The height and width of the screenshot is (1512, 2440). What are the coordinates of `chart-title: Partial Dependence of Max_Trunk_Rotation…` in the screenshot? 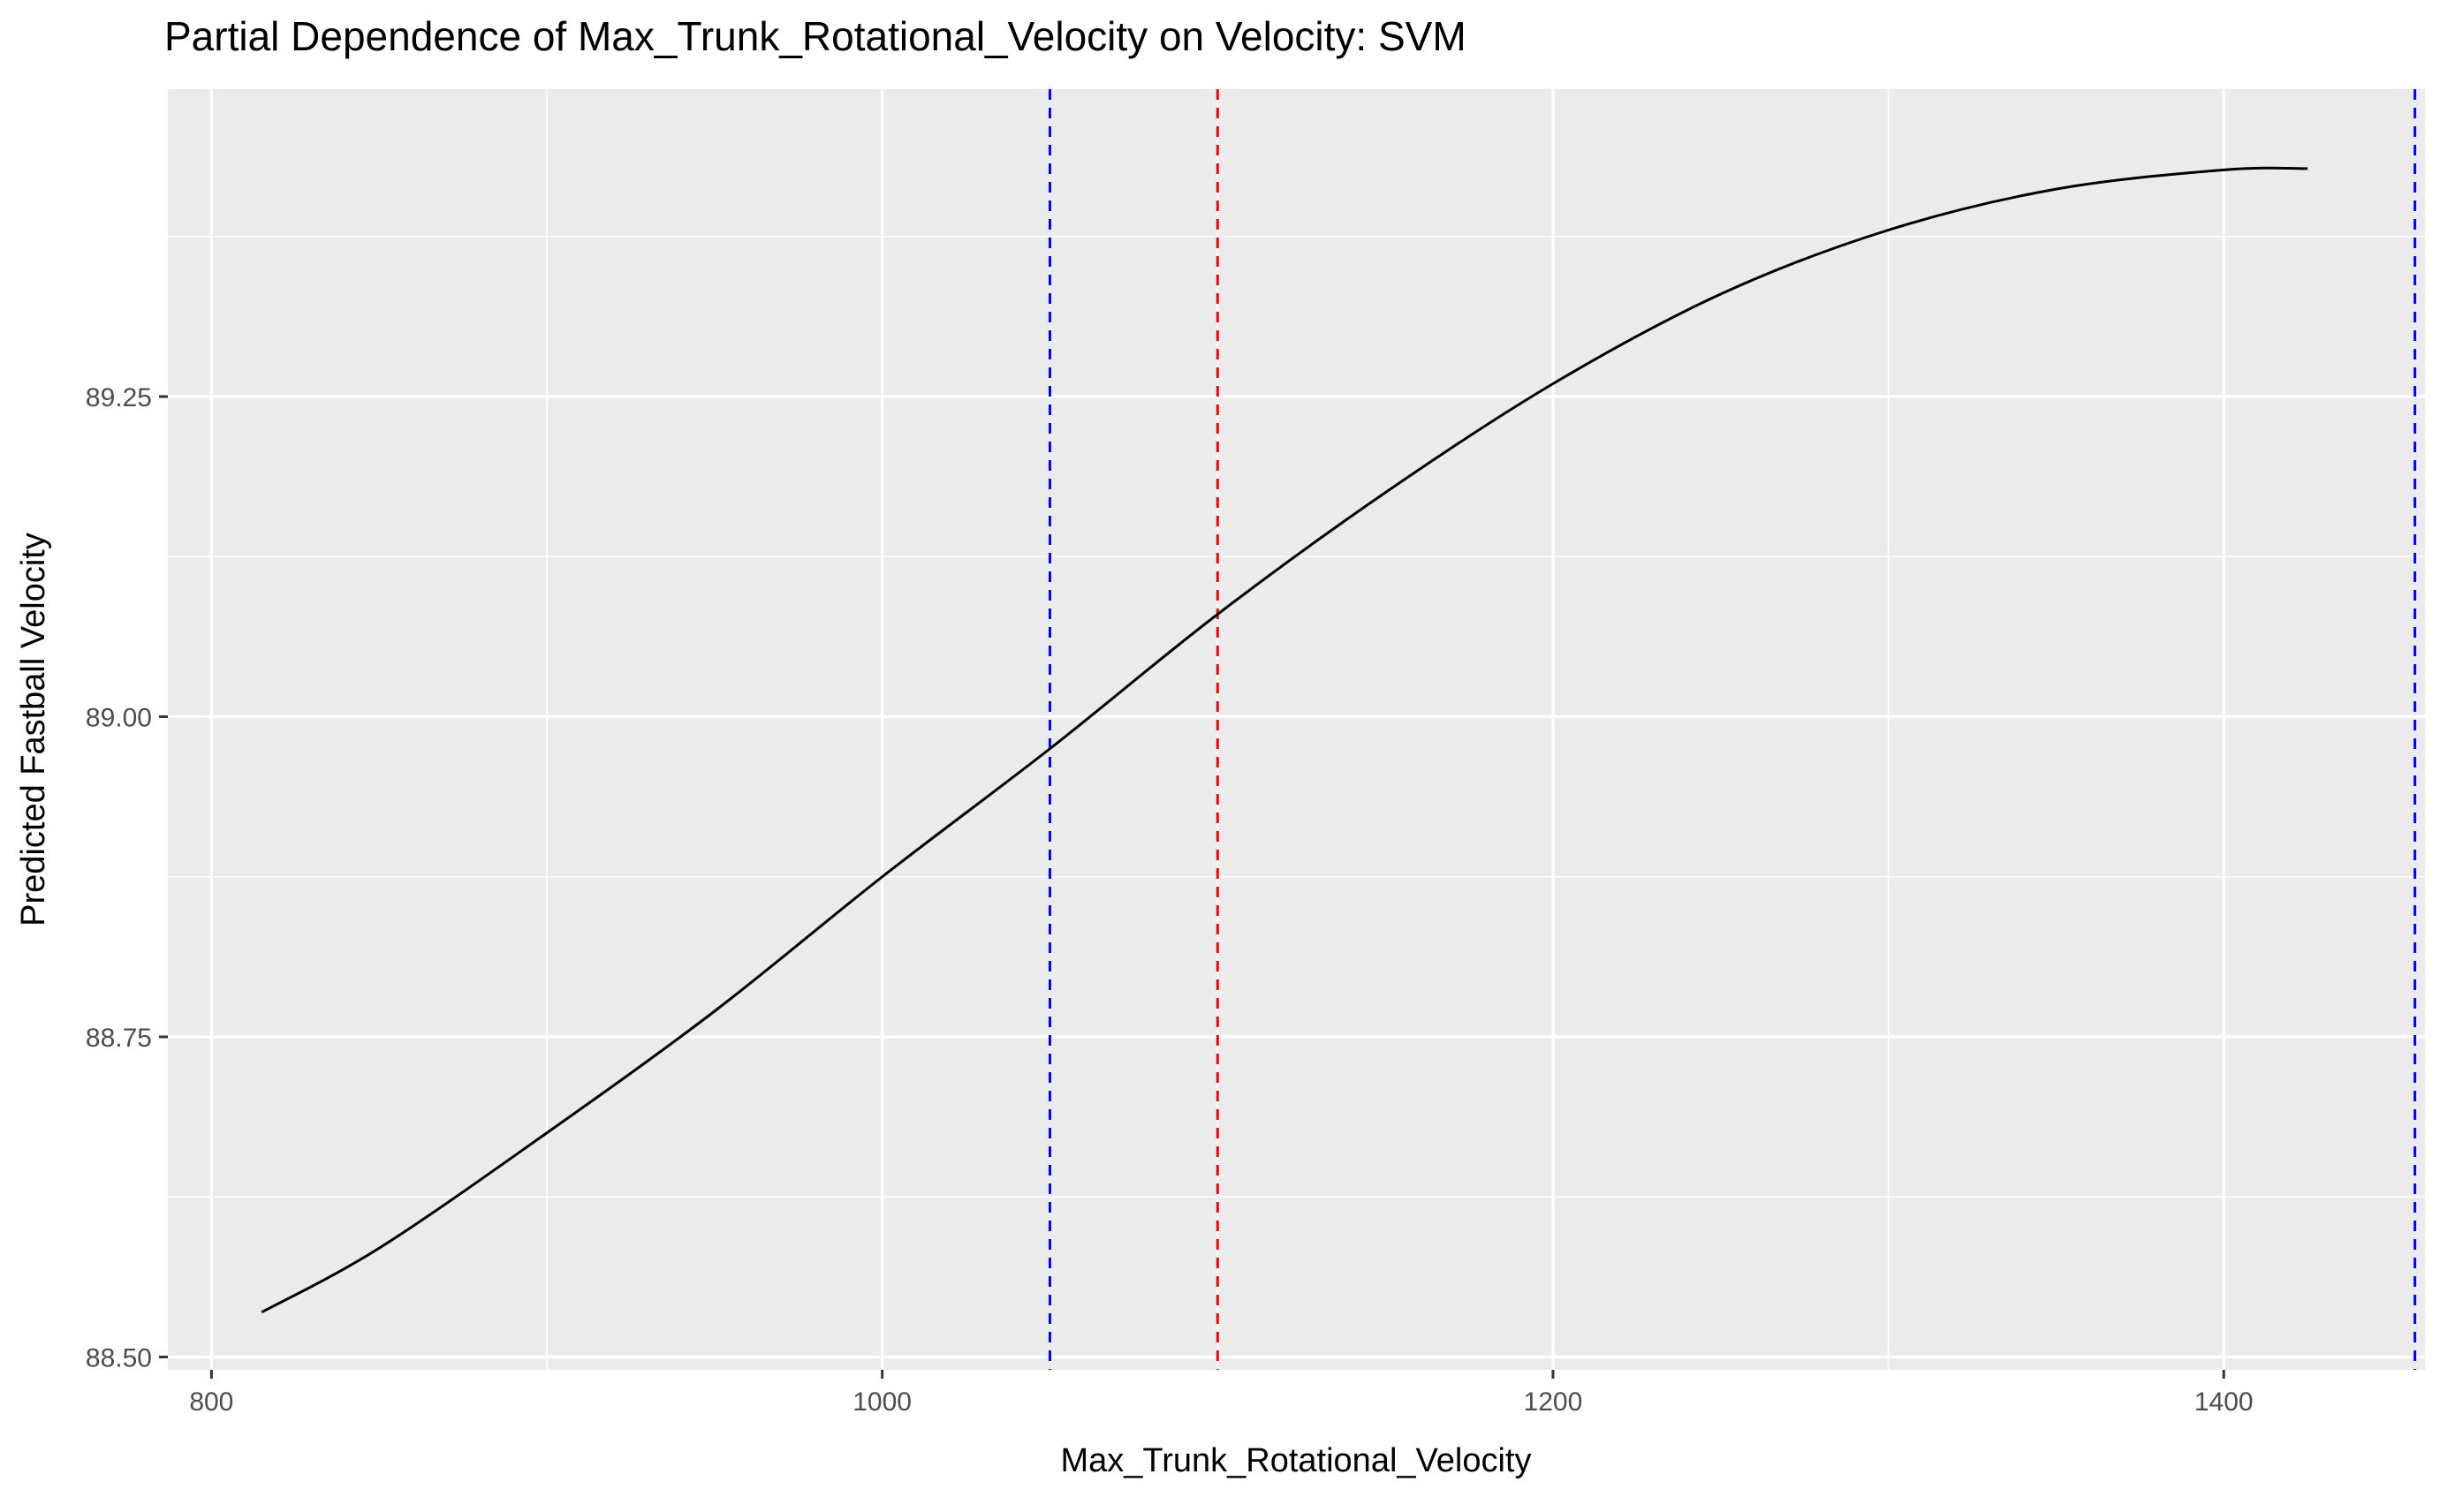 It's located at (815, 36).